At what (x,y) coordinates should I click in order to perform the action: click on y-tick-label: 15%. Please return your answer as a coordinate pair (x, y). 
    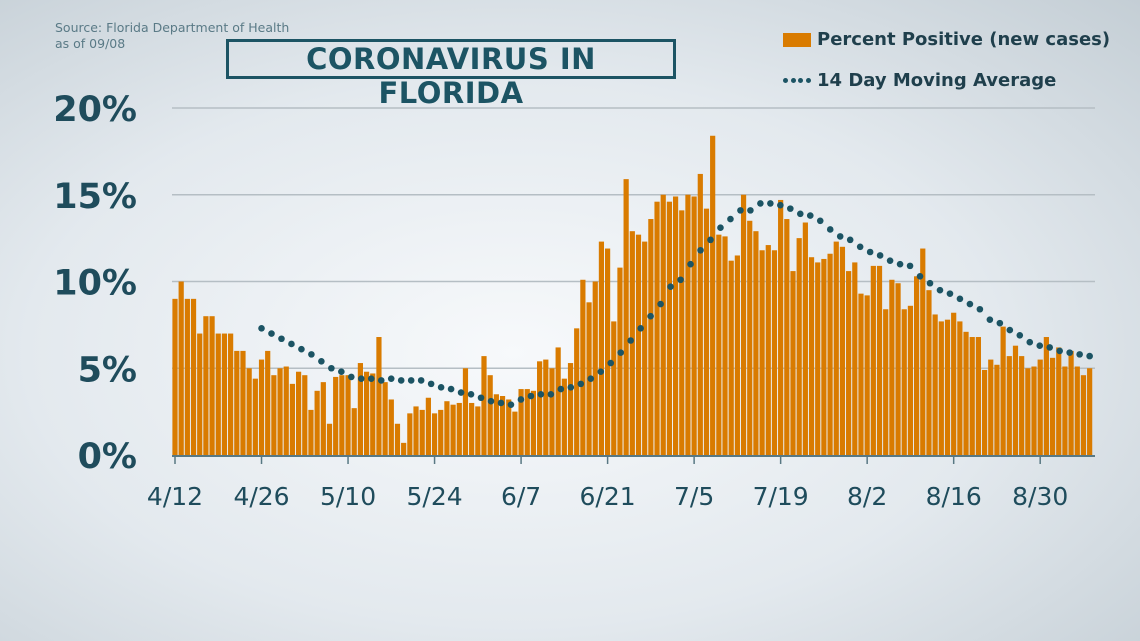
    Looking at the image, I should click on (95, 197).